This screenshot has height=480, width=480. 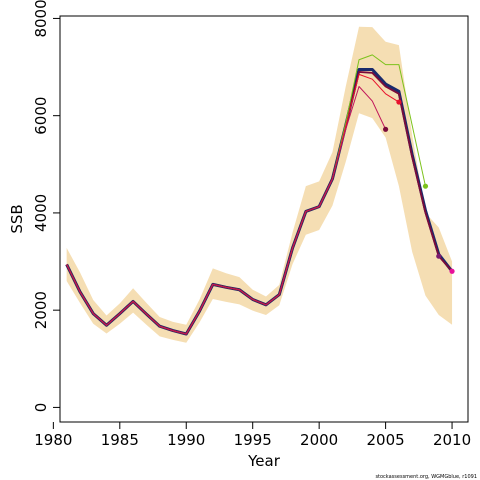 I want to click on x-tick-label: 1995, so click(x=253, y=440).